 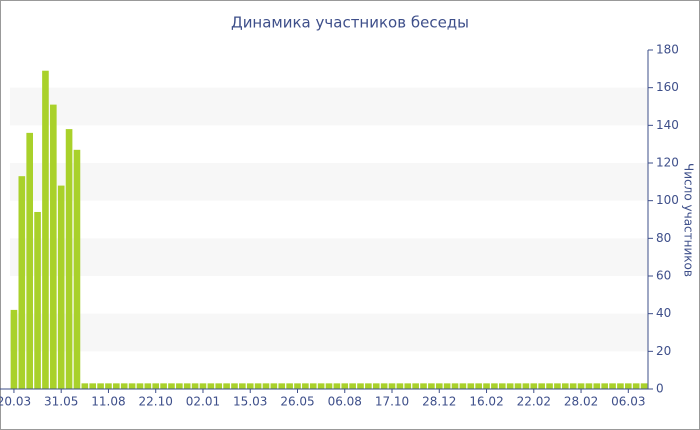 I want to click on y-tick-label: 60, so click(x=663, y=276).